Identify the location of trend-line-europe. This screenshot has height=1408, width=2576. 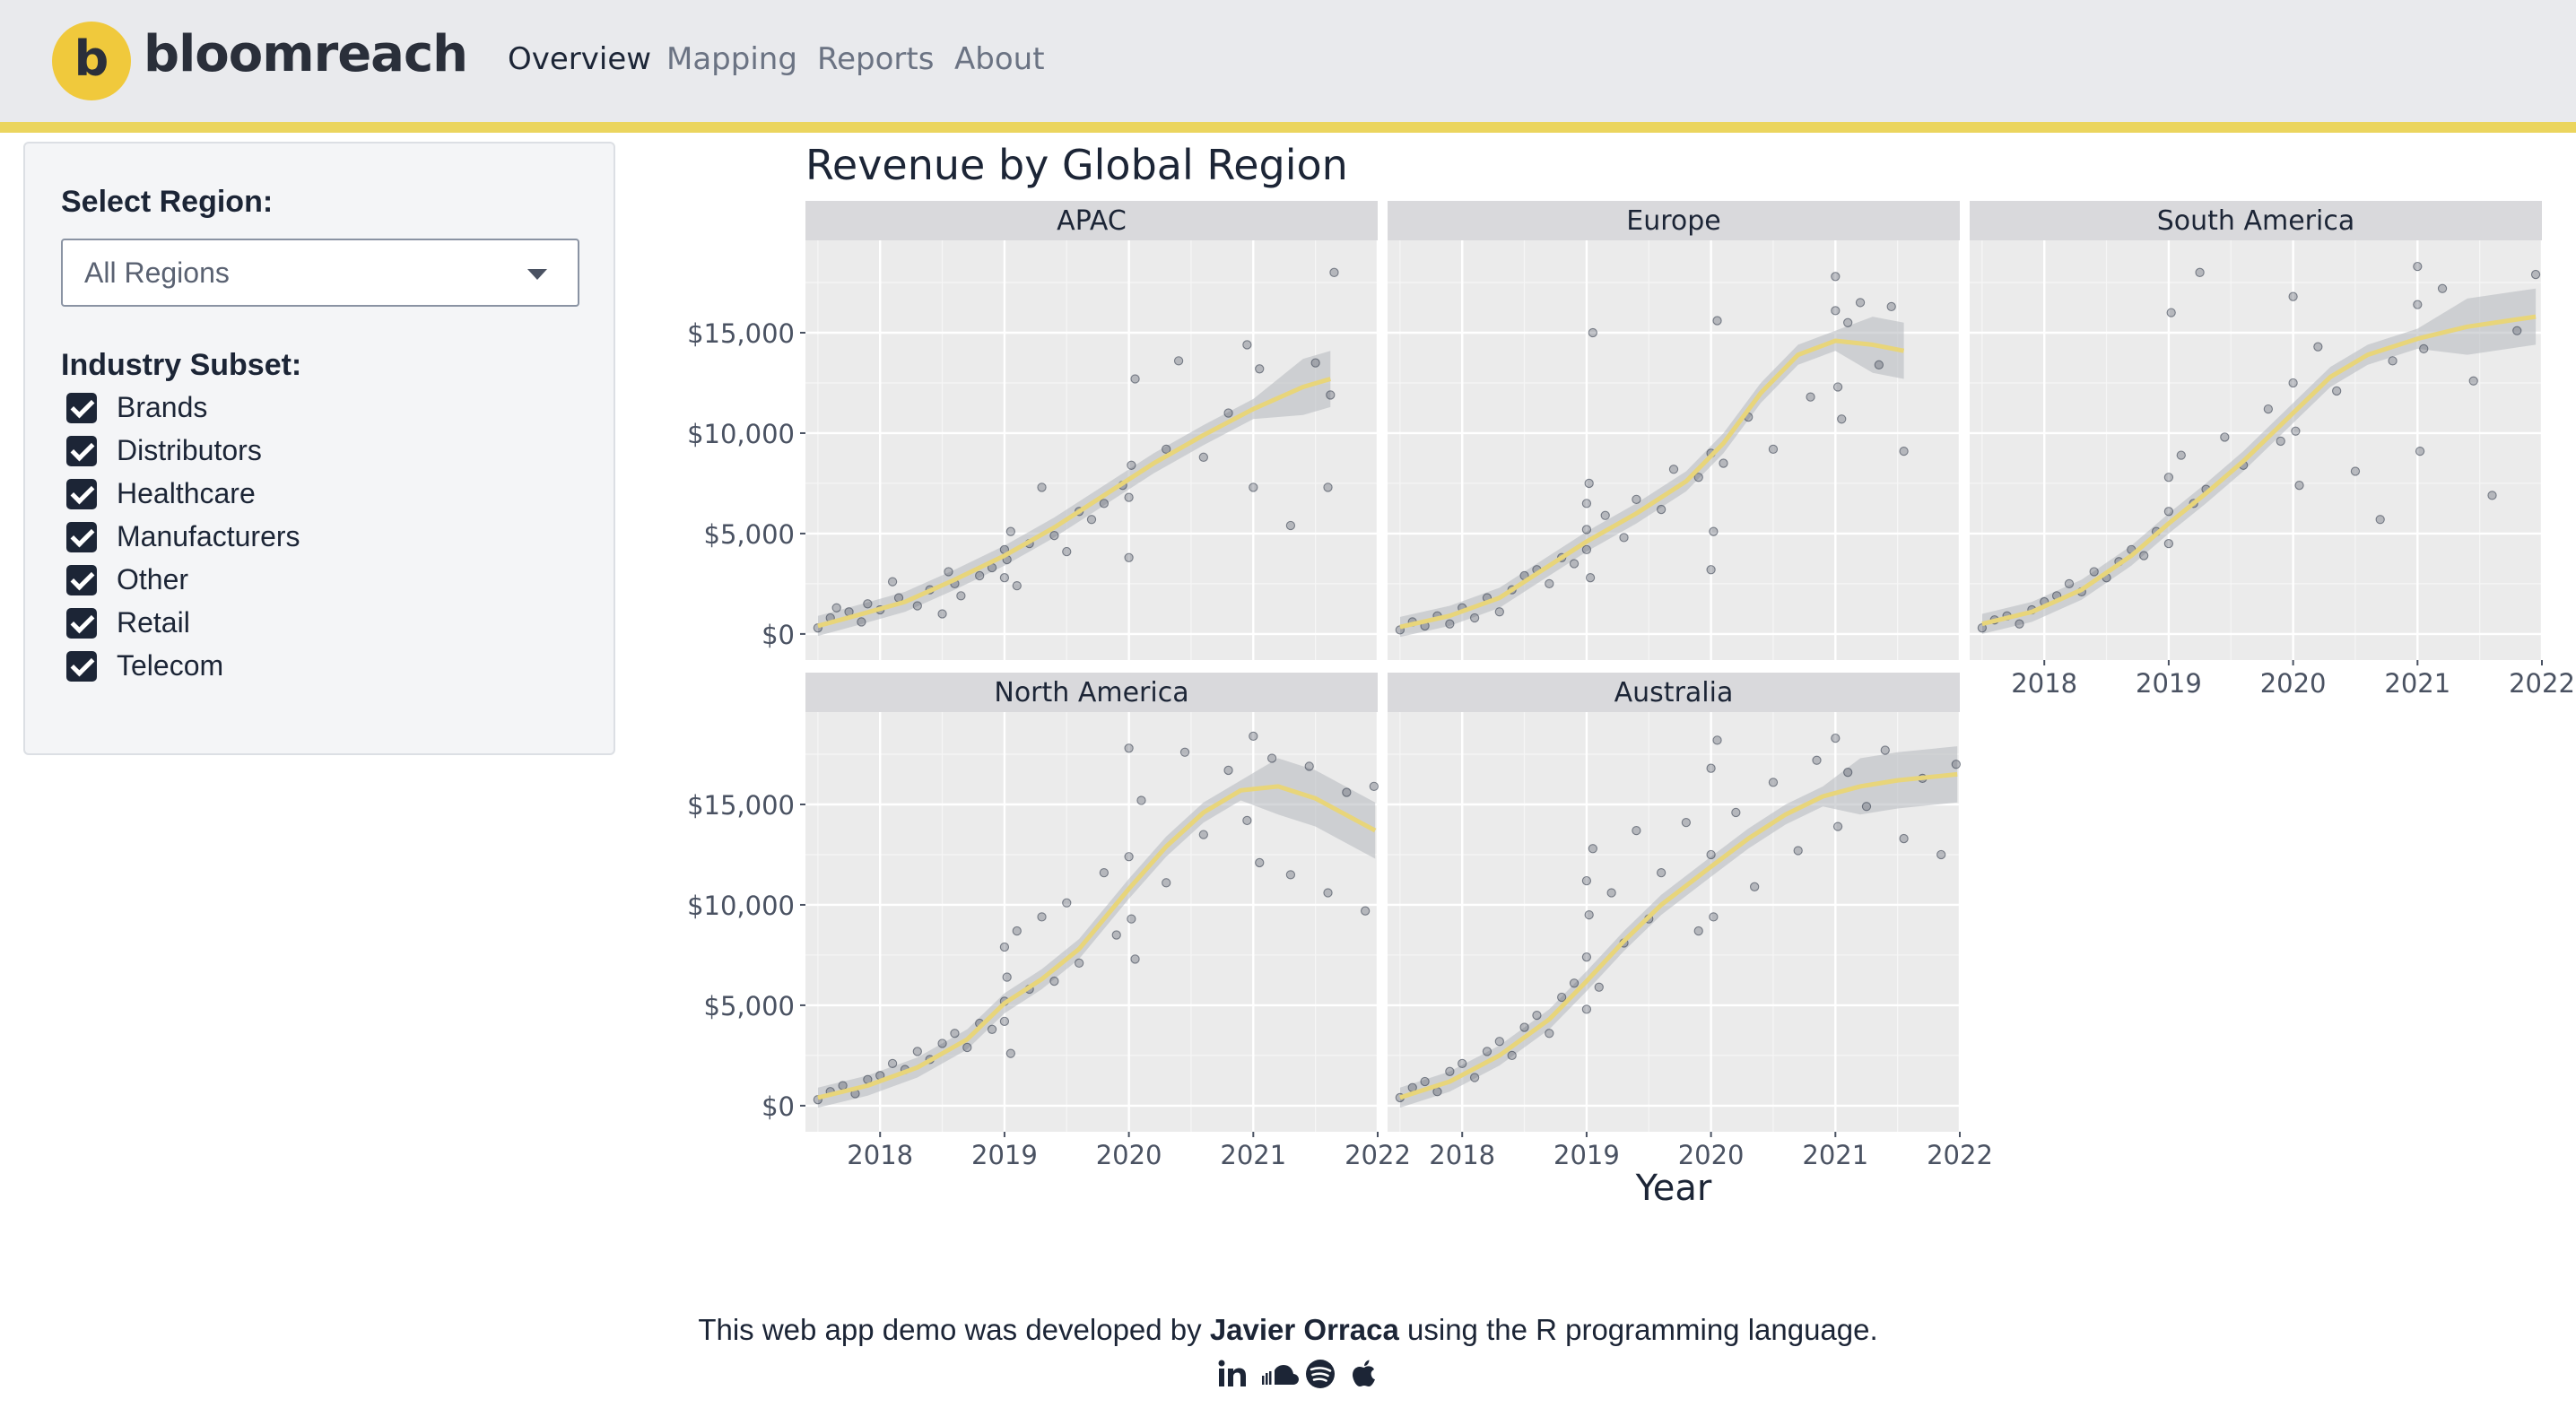
(1652, 484).